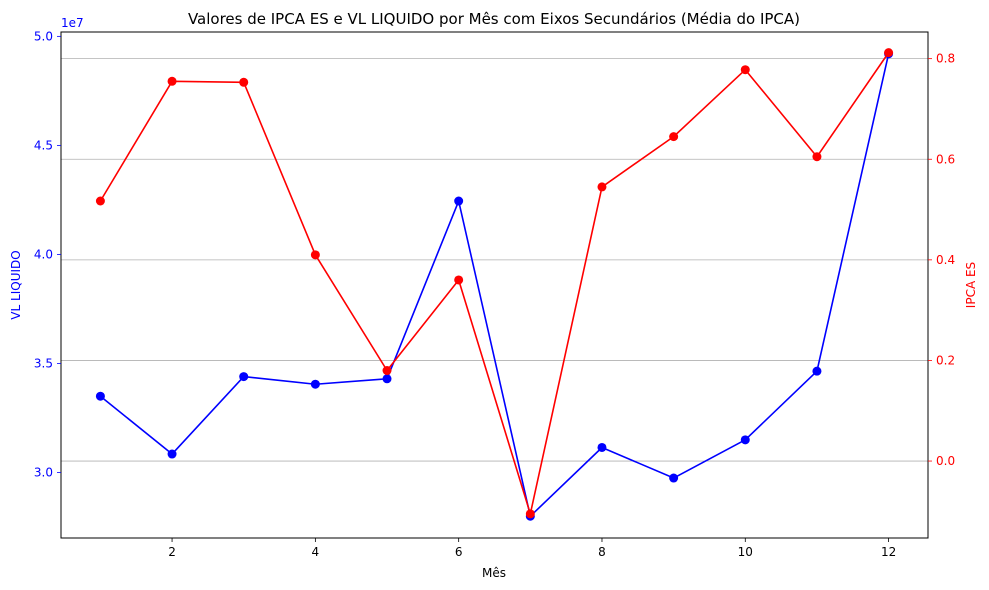 The width and height of the screenshot is (989, 590). Describe the element at coordinates (43, 145) in the screenshot. I see `y-left-tick-label: 4.5` at that location.